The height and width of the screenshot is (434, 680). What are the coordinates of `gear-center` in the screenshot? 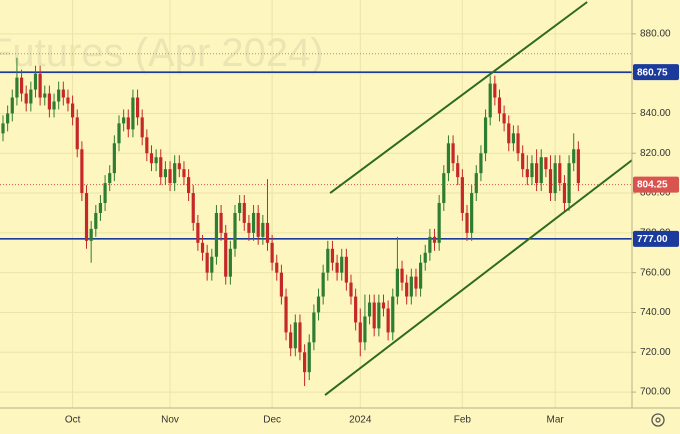 It's located at (658, 420).